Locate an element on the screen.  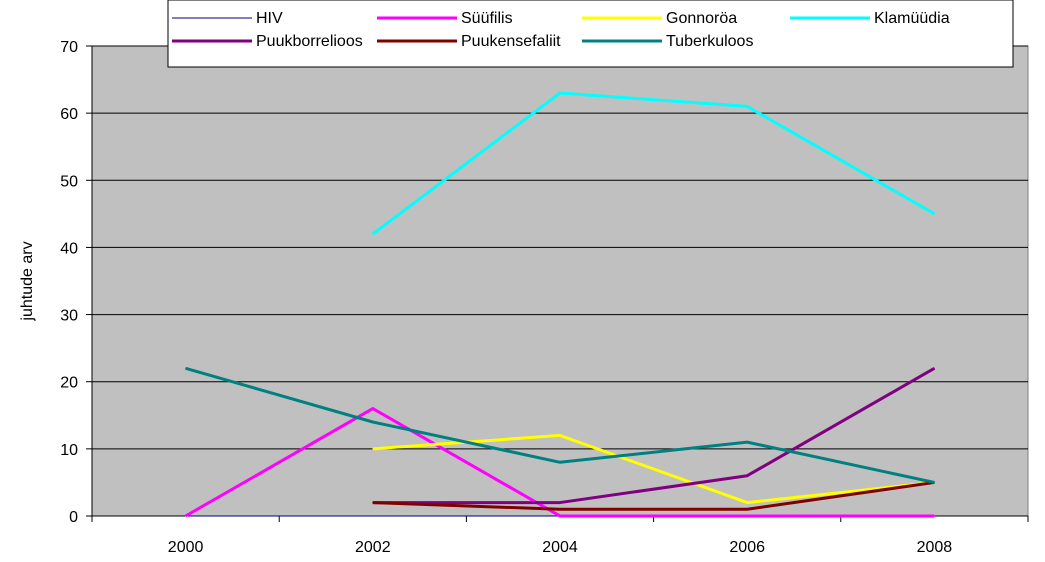
y-tick-label: 0 is located at coordinates (73, 517).